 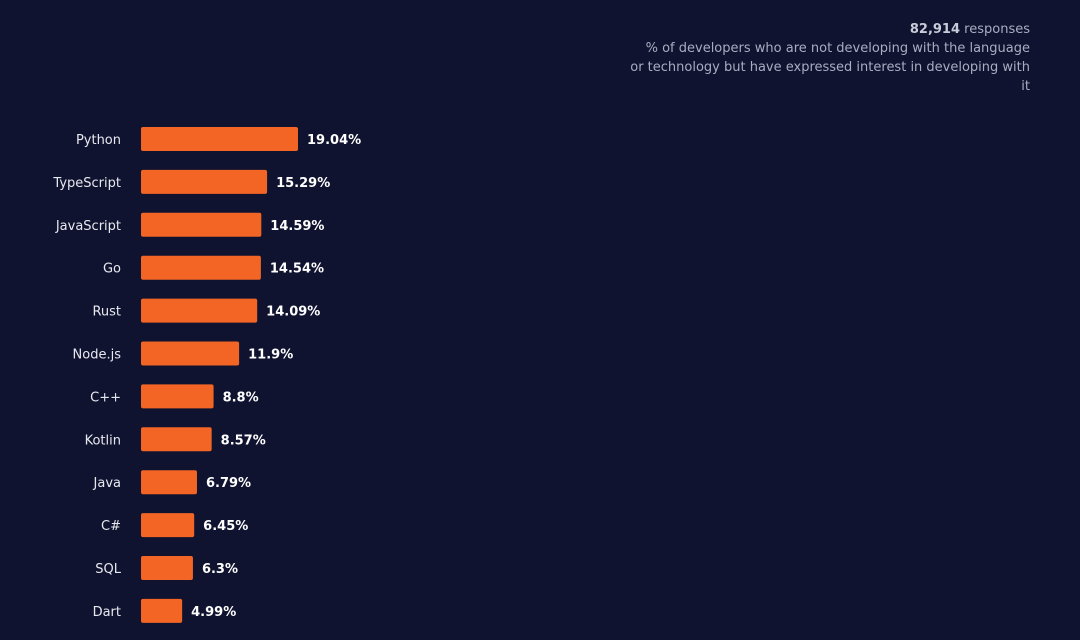 I want to click on category-label: Rust, so click(x=106, y=312).